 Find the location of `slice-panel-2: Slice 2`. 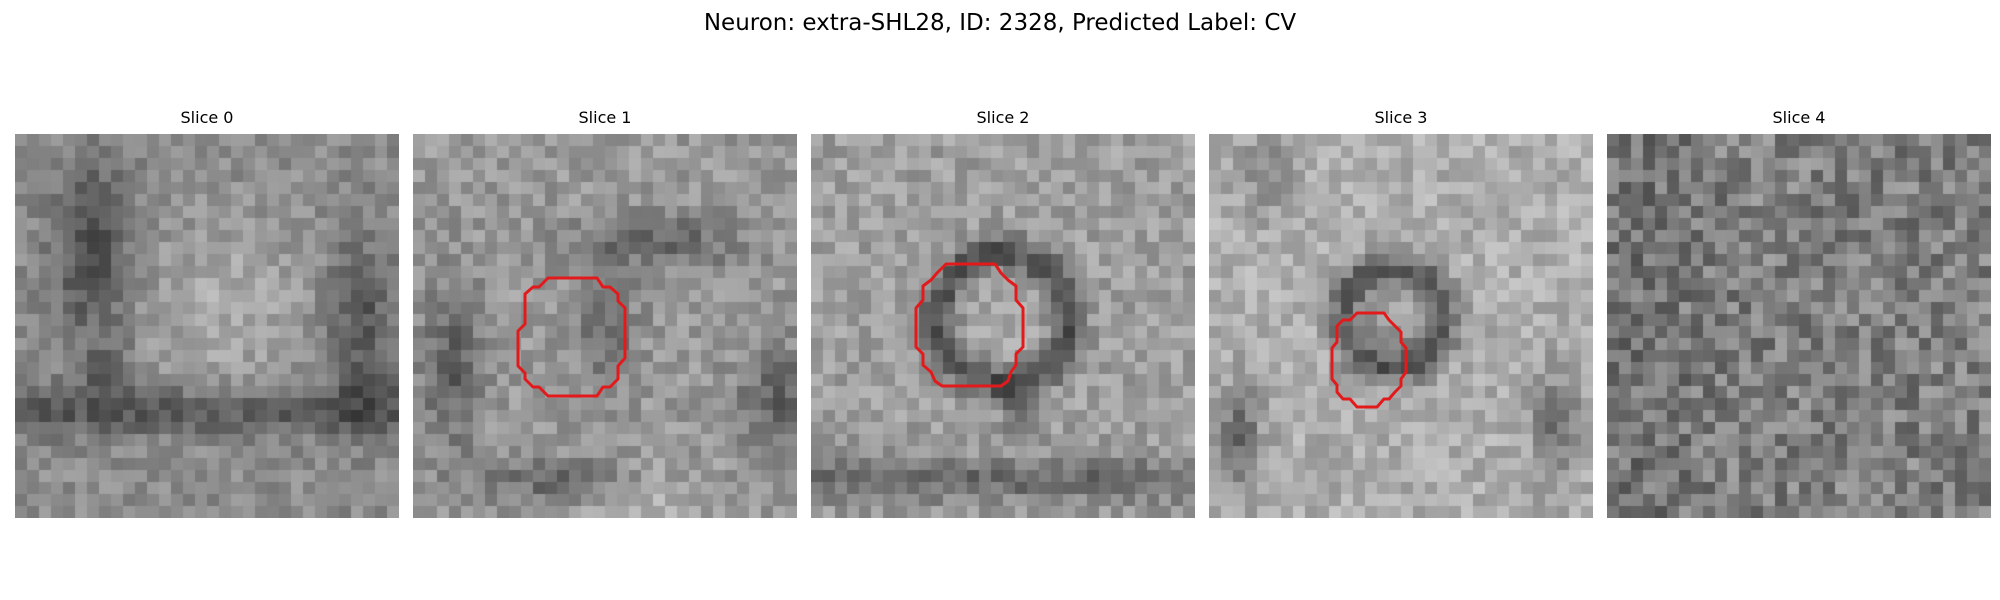

slice-panel-2: Slice 2 is located at coordinates (1003, 313).